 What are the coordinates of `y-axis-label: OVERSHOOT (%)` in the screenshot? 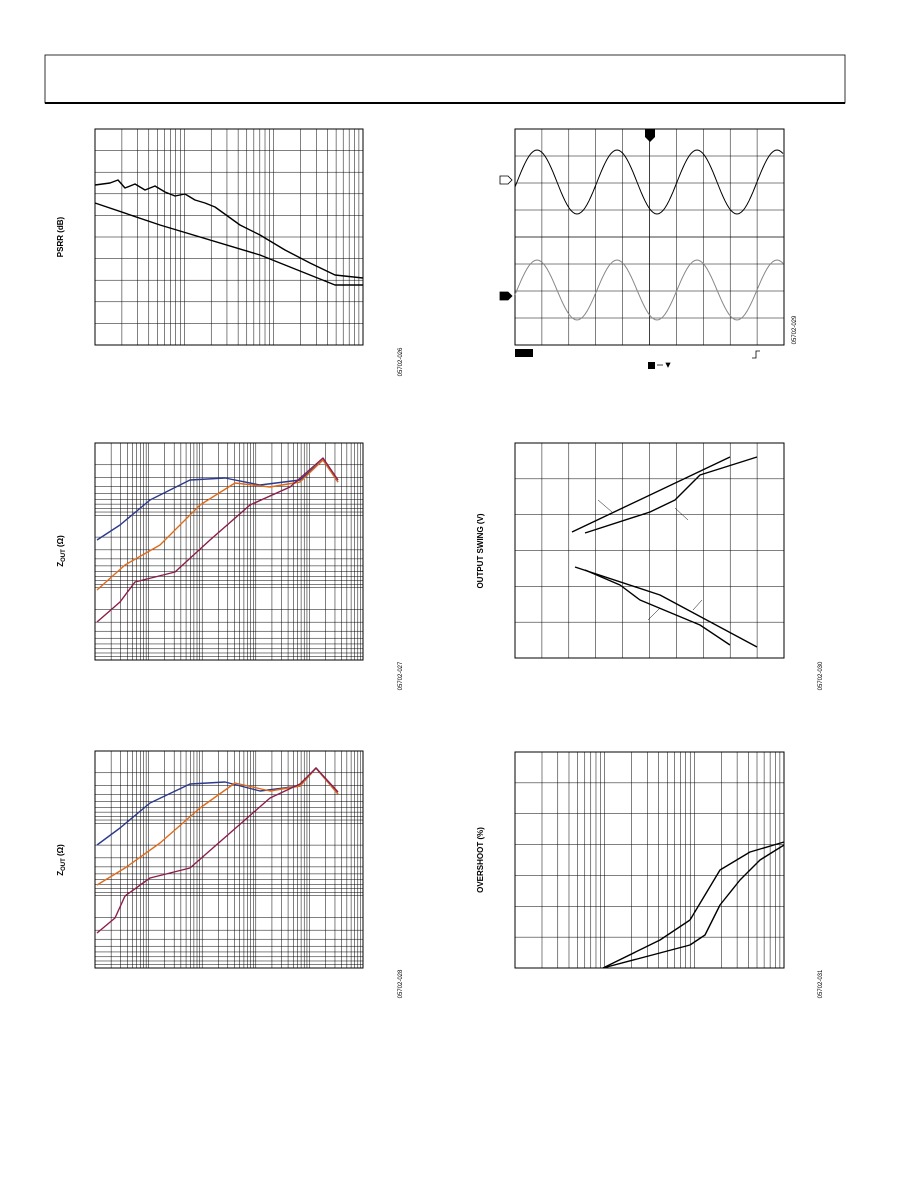 It's located at (480, 860).